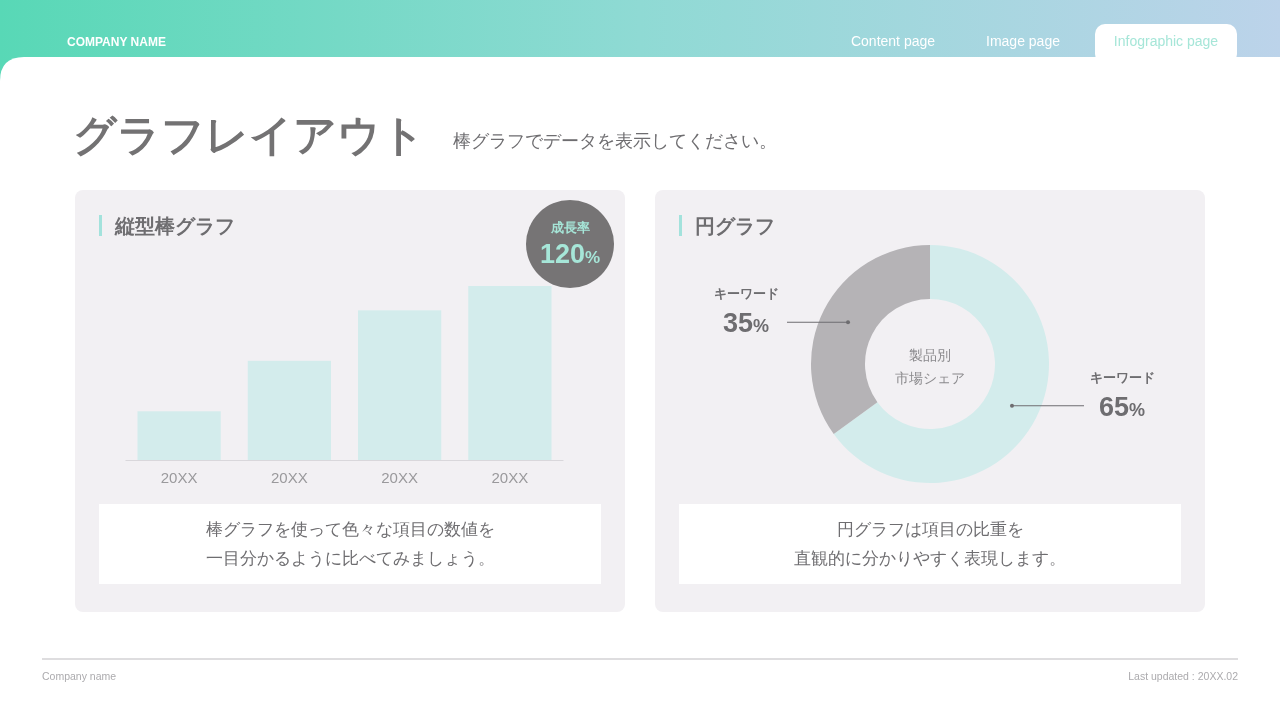  Describe the element at coordinates (1166, 41) in the screenshot. I see `text: Infographic page` at that location.